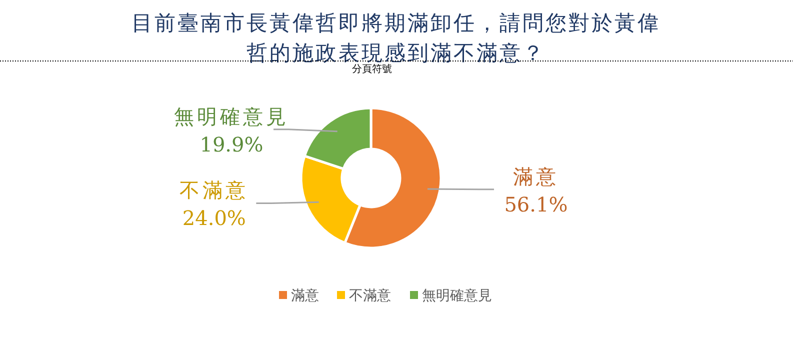 This screenshot has height=349, width=793. I want to click on legend-label: 不滿意, so click(370, 296).